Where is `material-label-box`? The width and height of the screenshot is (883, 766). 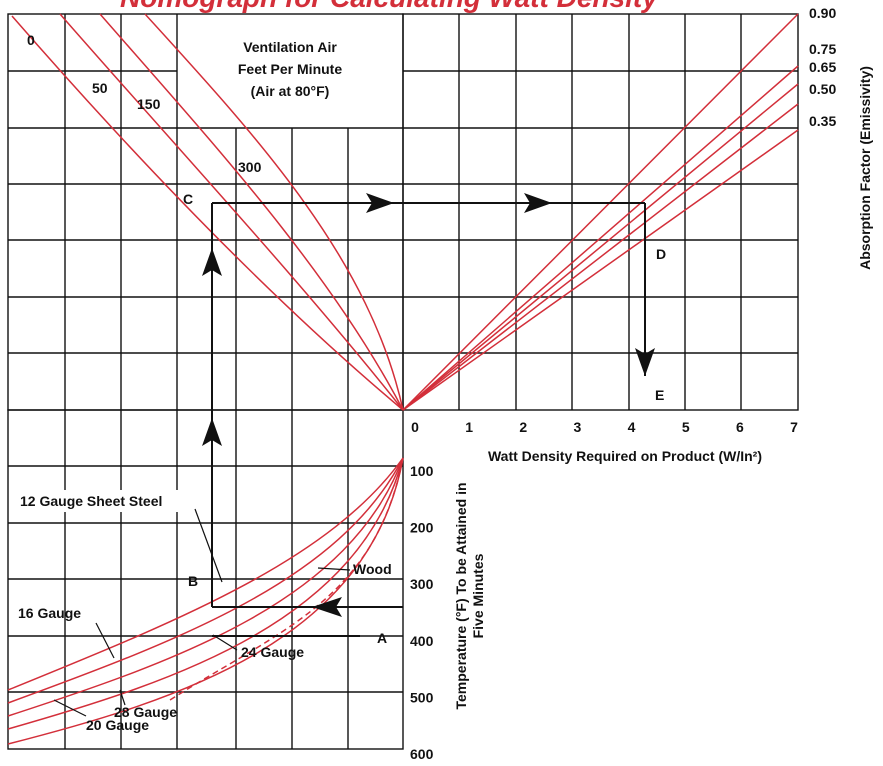
material-label-box is located at coordinates (118, 501).